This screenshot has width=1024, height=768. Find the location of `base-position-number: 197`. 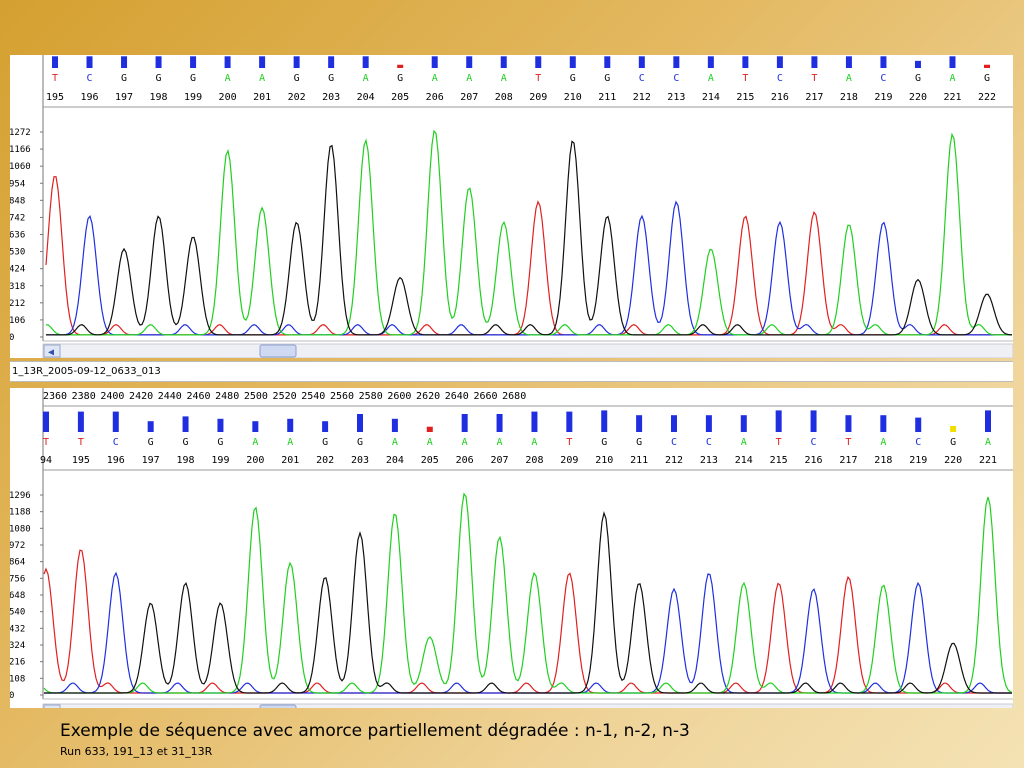

base-position-number: 197 is located at coordinates (124, 97).